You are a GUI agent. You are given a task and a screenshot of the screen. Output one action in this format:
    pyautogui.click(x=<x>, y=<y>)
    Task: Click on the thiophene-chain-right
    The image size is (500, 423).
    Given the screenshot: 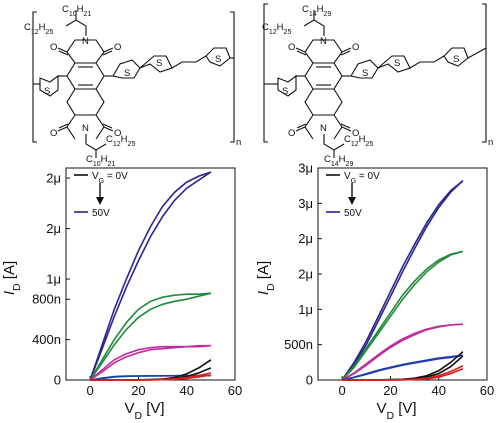 What is the action you would take?
    pyautogui.click(x=375, y=72)
    